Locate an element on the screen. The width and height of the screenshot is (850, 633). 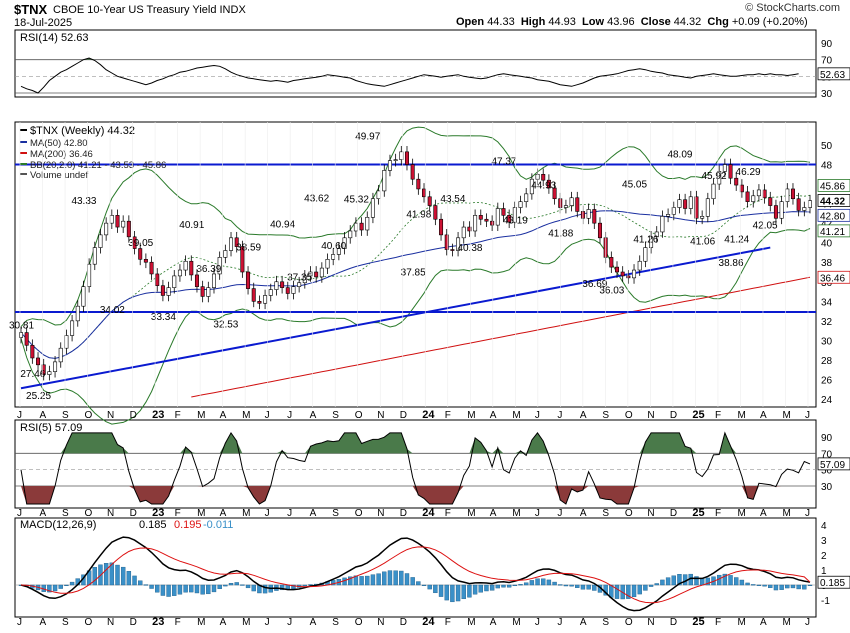
rsi5-tick-2: 50 is located at coordinates (827, 471).